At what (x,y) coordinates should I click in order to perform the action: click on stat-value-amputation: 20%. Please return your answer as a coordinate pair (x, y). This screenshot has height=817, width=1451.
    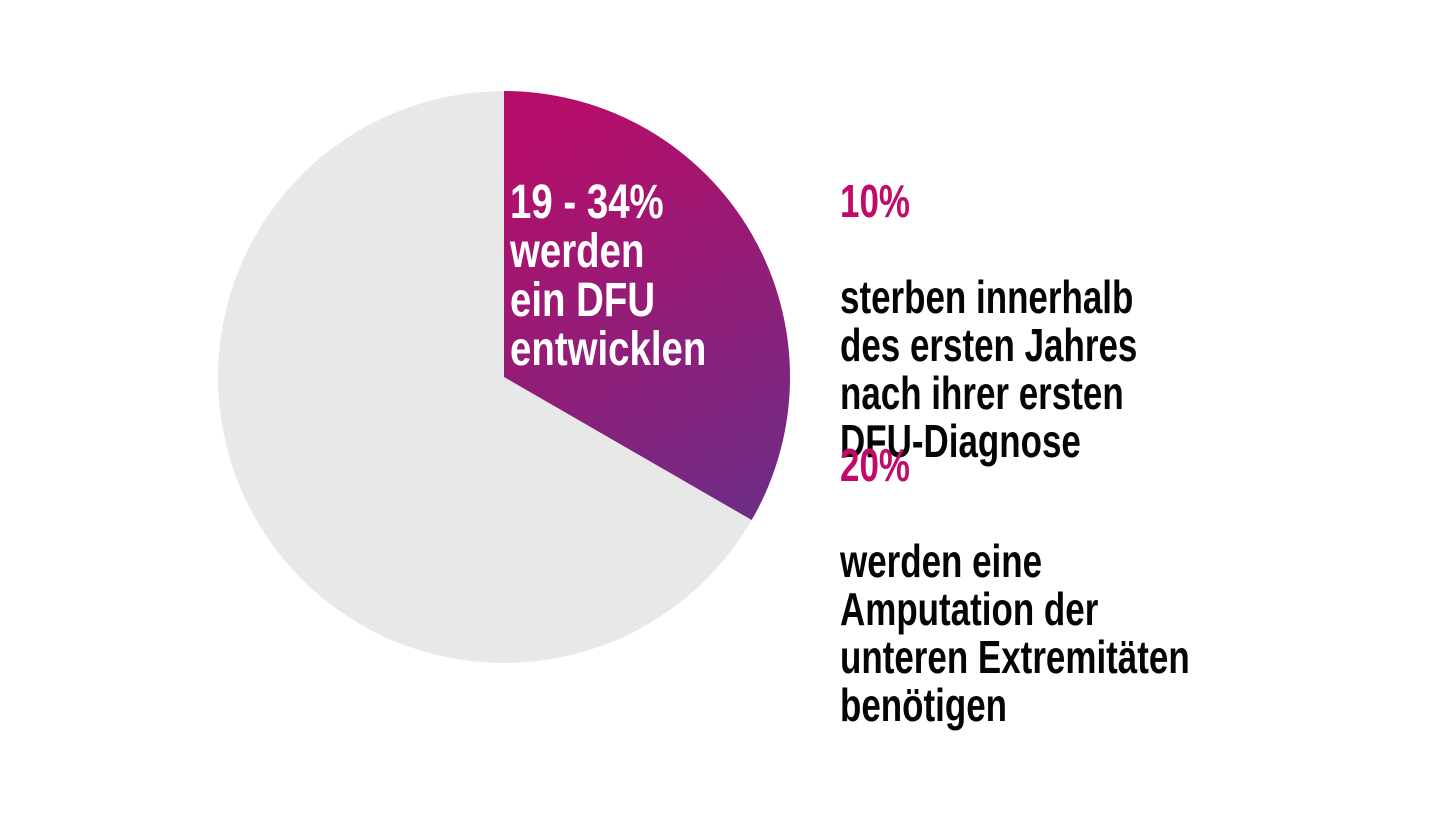
    Looking at the image, I should click on (875, 465).